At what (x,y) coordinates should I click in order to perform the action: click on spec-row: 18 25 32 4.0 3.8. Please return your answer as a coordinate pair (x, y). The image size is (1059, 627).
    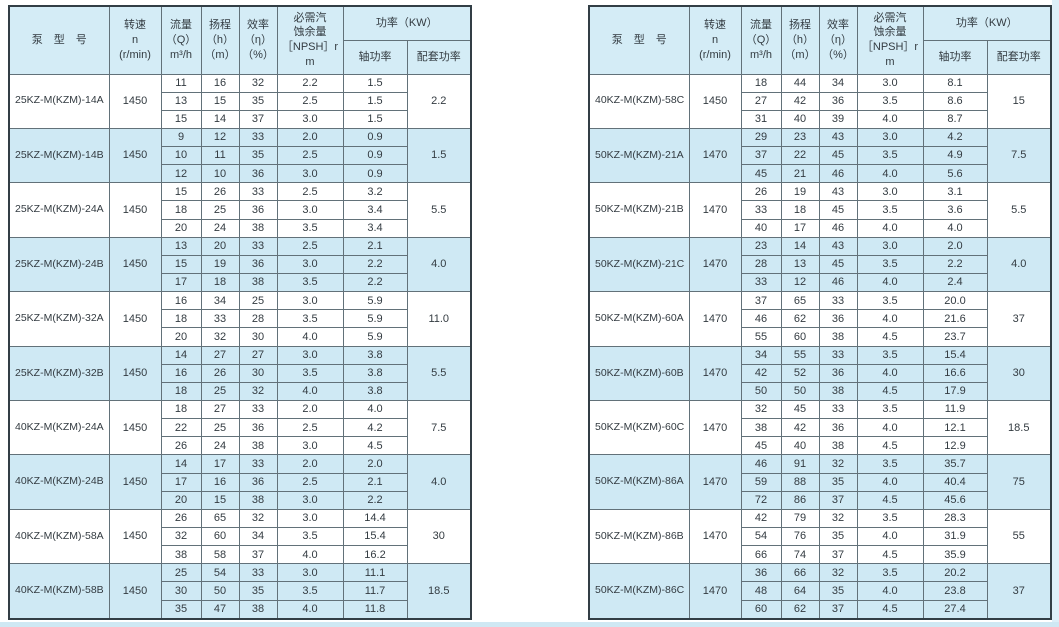
    Looking at the image, I should click on (240, 391).